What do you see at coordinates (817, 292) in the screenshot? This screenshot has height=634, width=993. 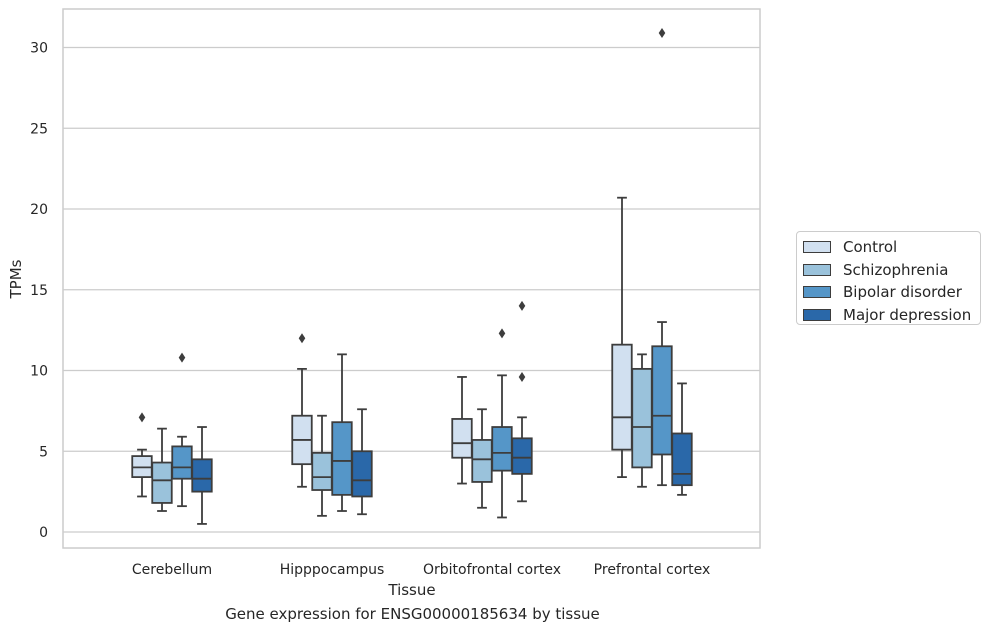 I see `legend-swatch-bipolar-disorder` at bounding box center [817, 292].